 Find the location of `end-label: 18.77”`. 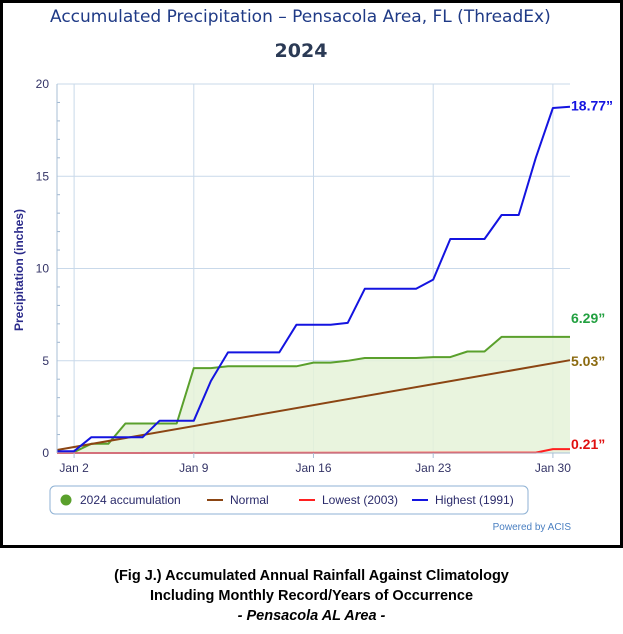

end-label: 18.77” is located at coordinates (592, 106).